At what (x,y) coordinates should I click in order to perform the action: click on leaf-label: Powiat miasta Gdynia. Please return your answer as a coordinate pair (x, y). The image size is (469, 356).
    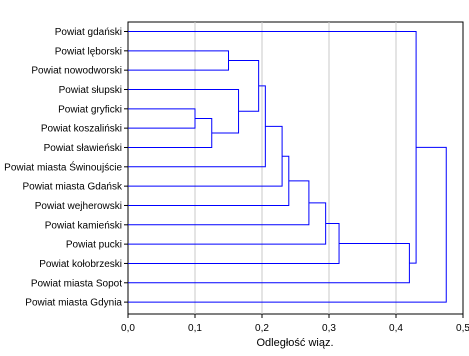
    Looking at the image, I should click on (73, 303).